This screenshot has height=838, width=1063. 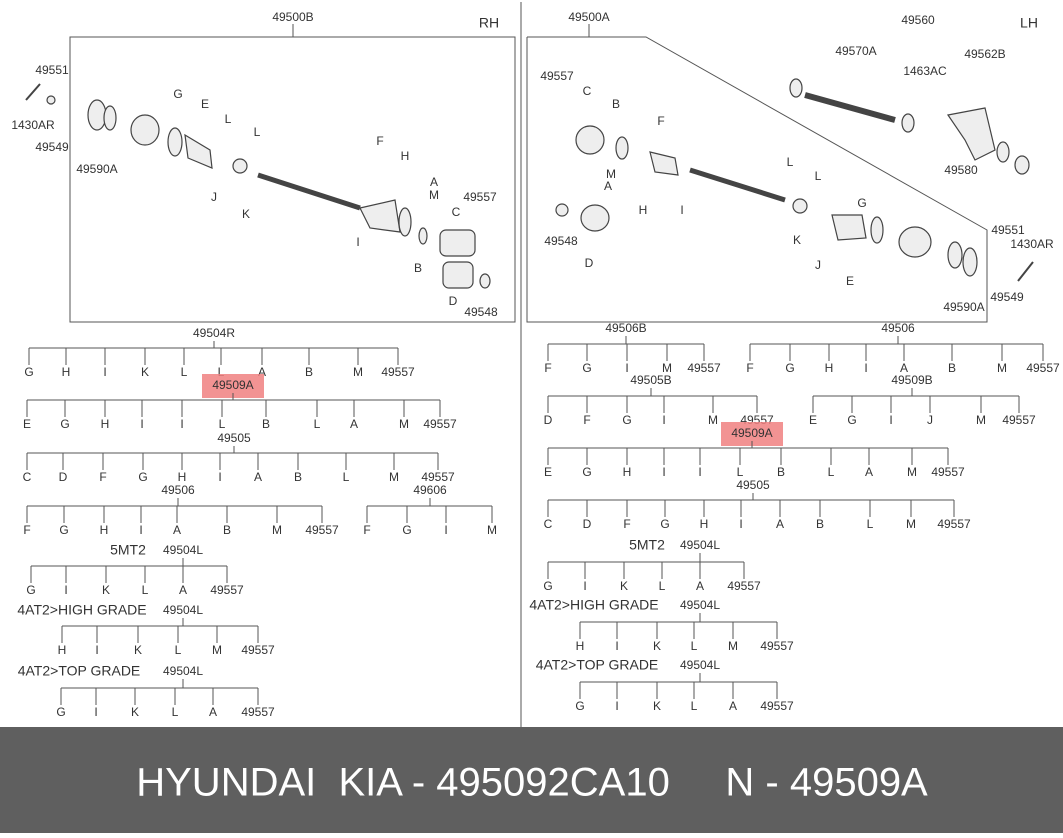 I want to click on callout: K, so click(x=246, y=214).